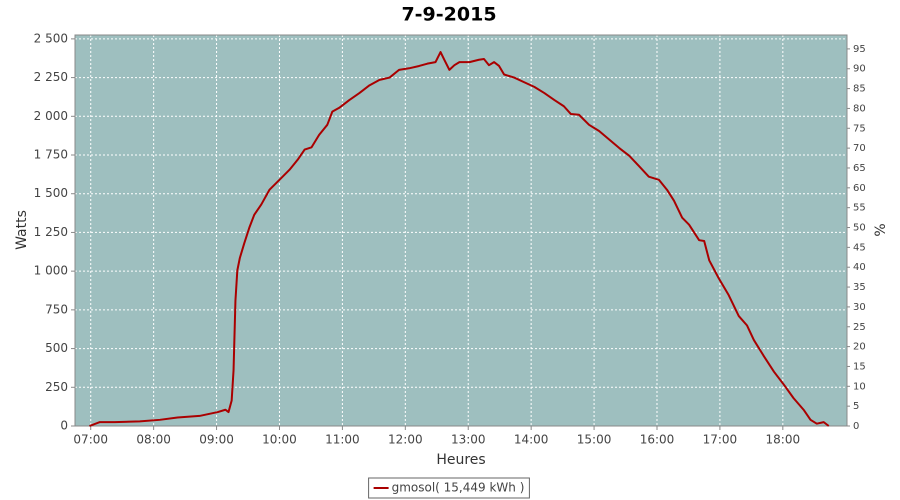  I want to click on x-axis-title: Heures, so click(460, 460).